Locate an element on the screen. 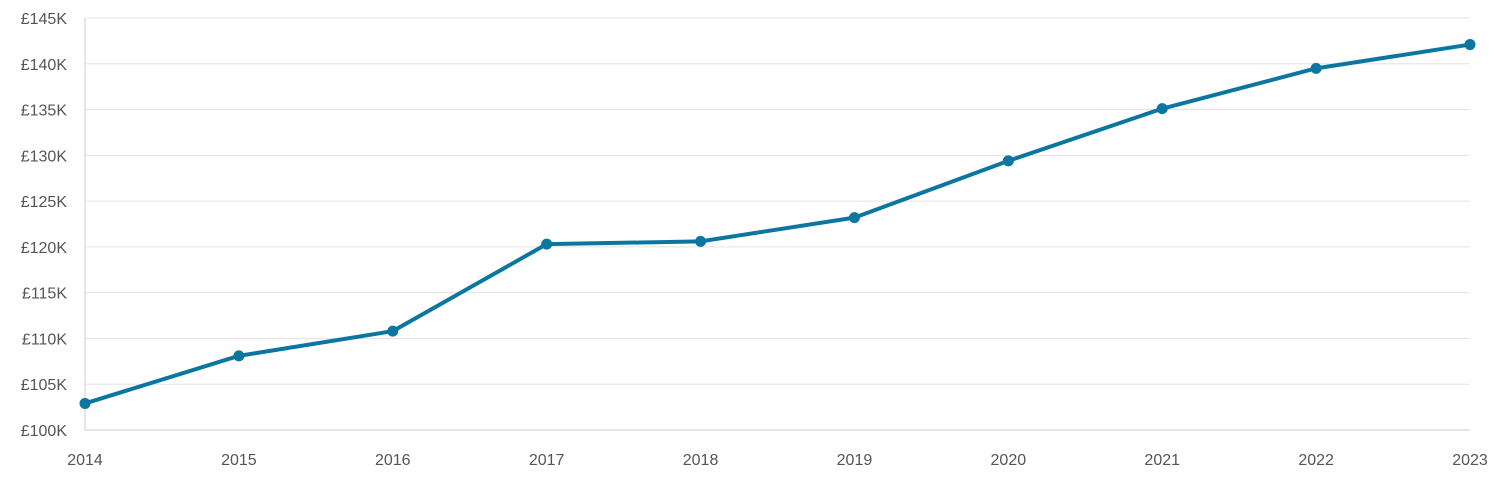  y-tick-label-9: £145K is located at coordinates (44, 19).